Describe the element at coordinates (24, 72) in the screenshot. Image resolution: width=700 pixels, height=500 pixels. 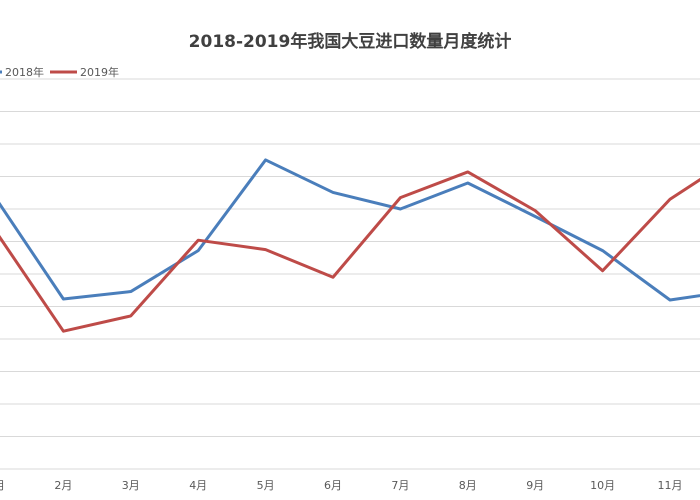
I see `legend-2018-label: 2018年` at that location.